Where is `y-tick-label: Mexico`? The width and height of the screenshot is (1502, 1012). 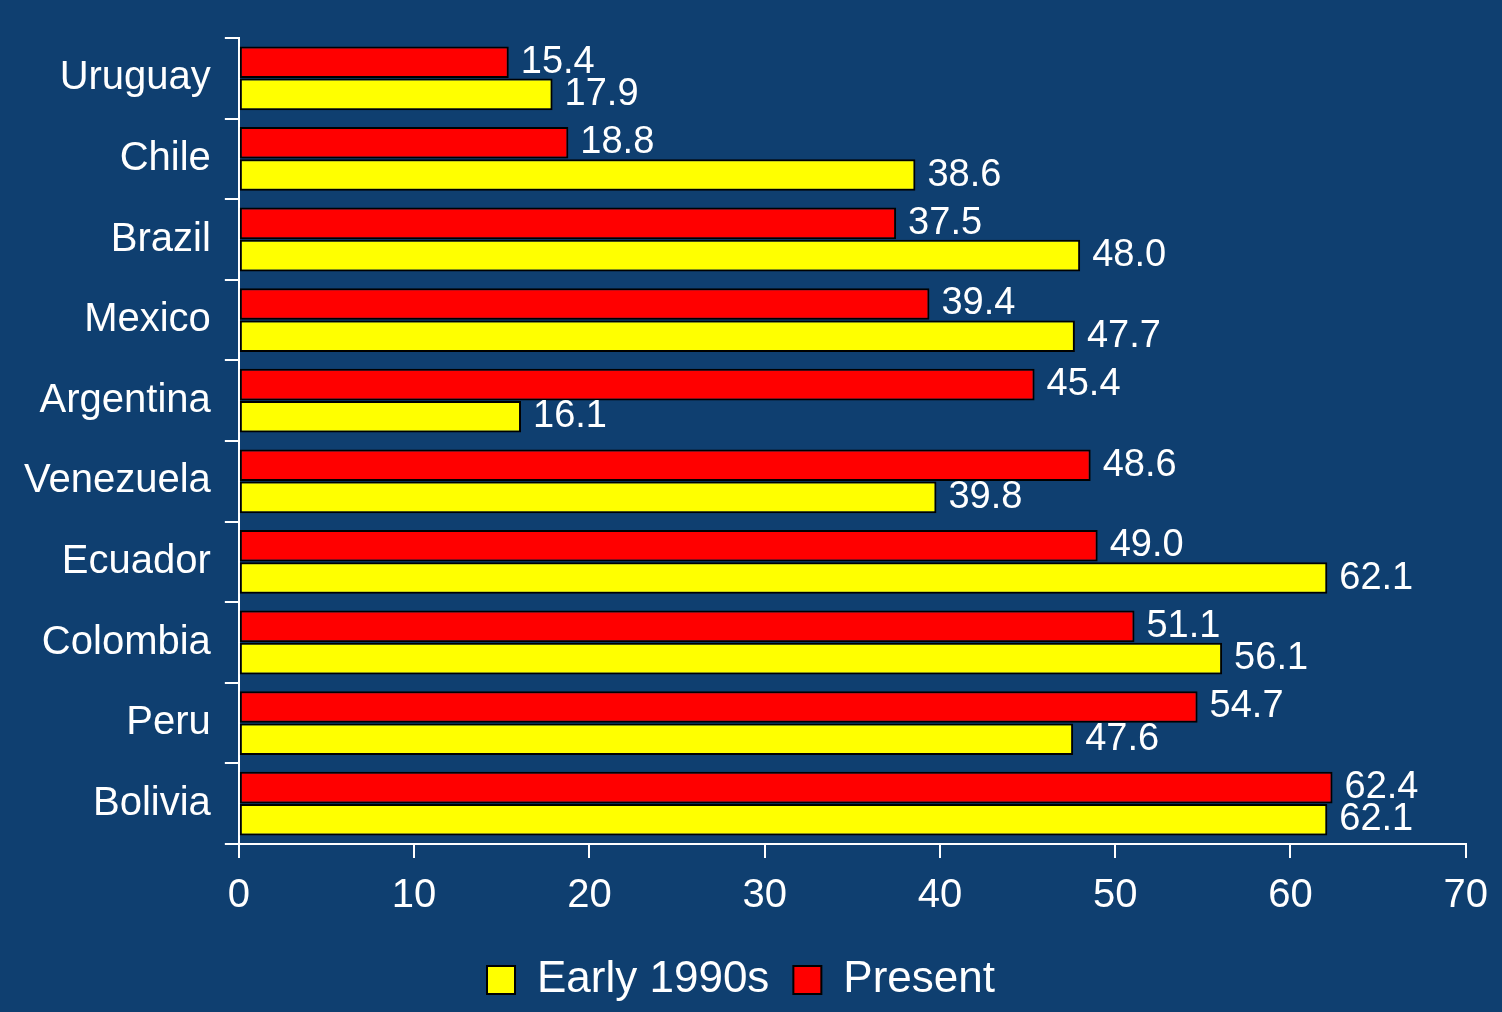 y-tick-label: Mexico is located at coordinates (147, 317).